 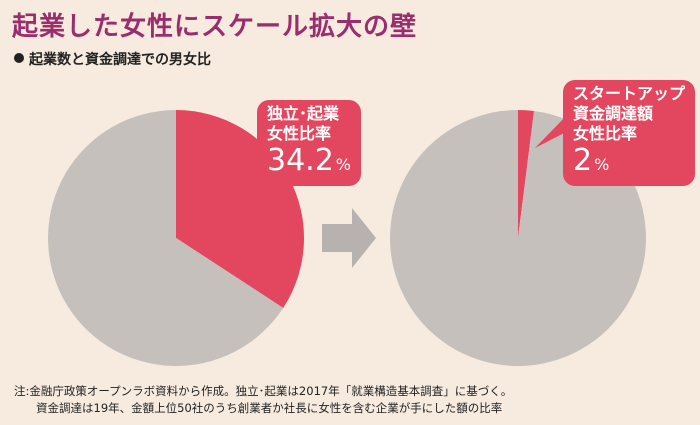 I want to click on callout-label-line: スタートアップ, so click(x=629, y=93).